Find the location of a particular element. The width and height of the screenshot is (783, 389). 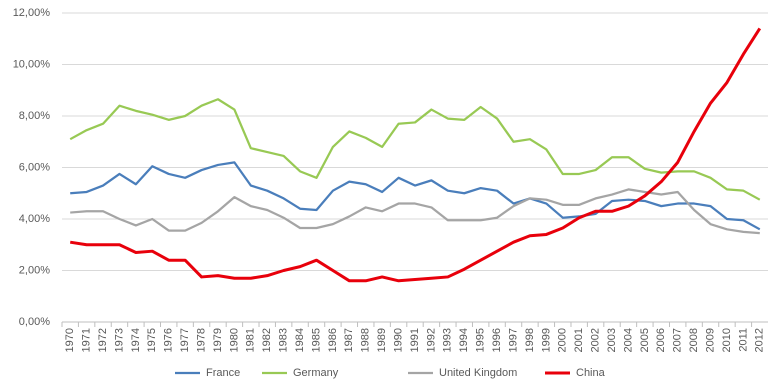

x-tick-label: 1989 is located at coordinates (382, 340).